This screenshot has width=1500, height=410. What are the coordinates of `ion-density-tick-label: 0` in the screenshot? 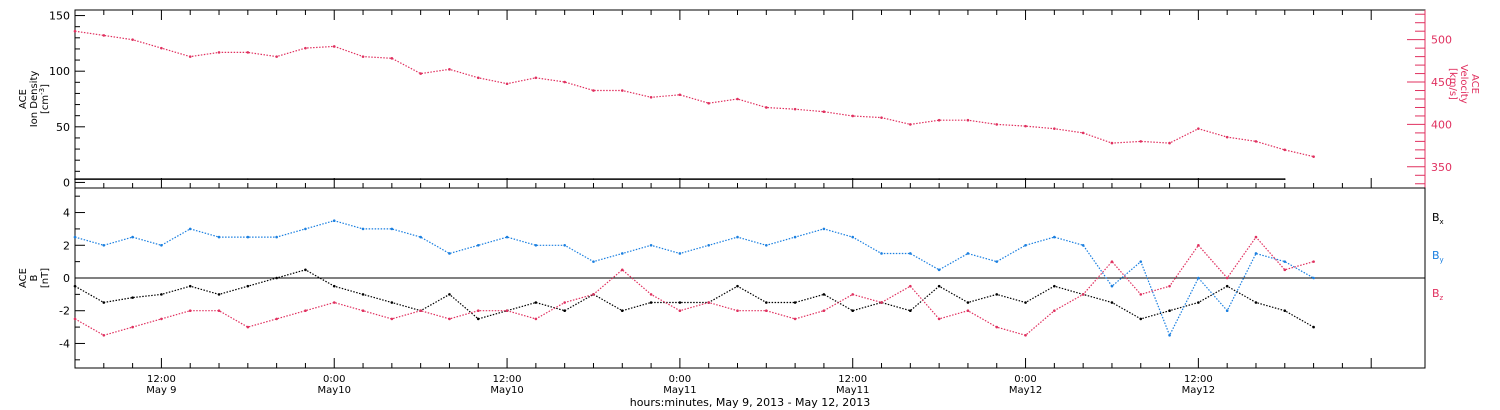 It's located at (66, 182).